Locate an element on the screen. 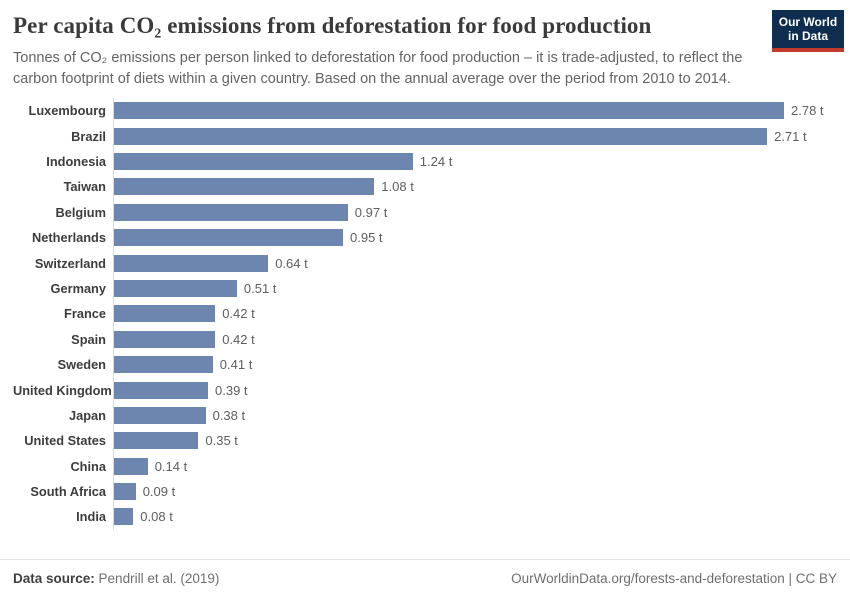  bar-row: Spain 0.42 t is located at coordinates (425, 339).